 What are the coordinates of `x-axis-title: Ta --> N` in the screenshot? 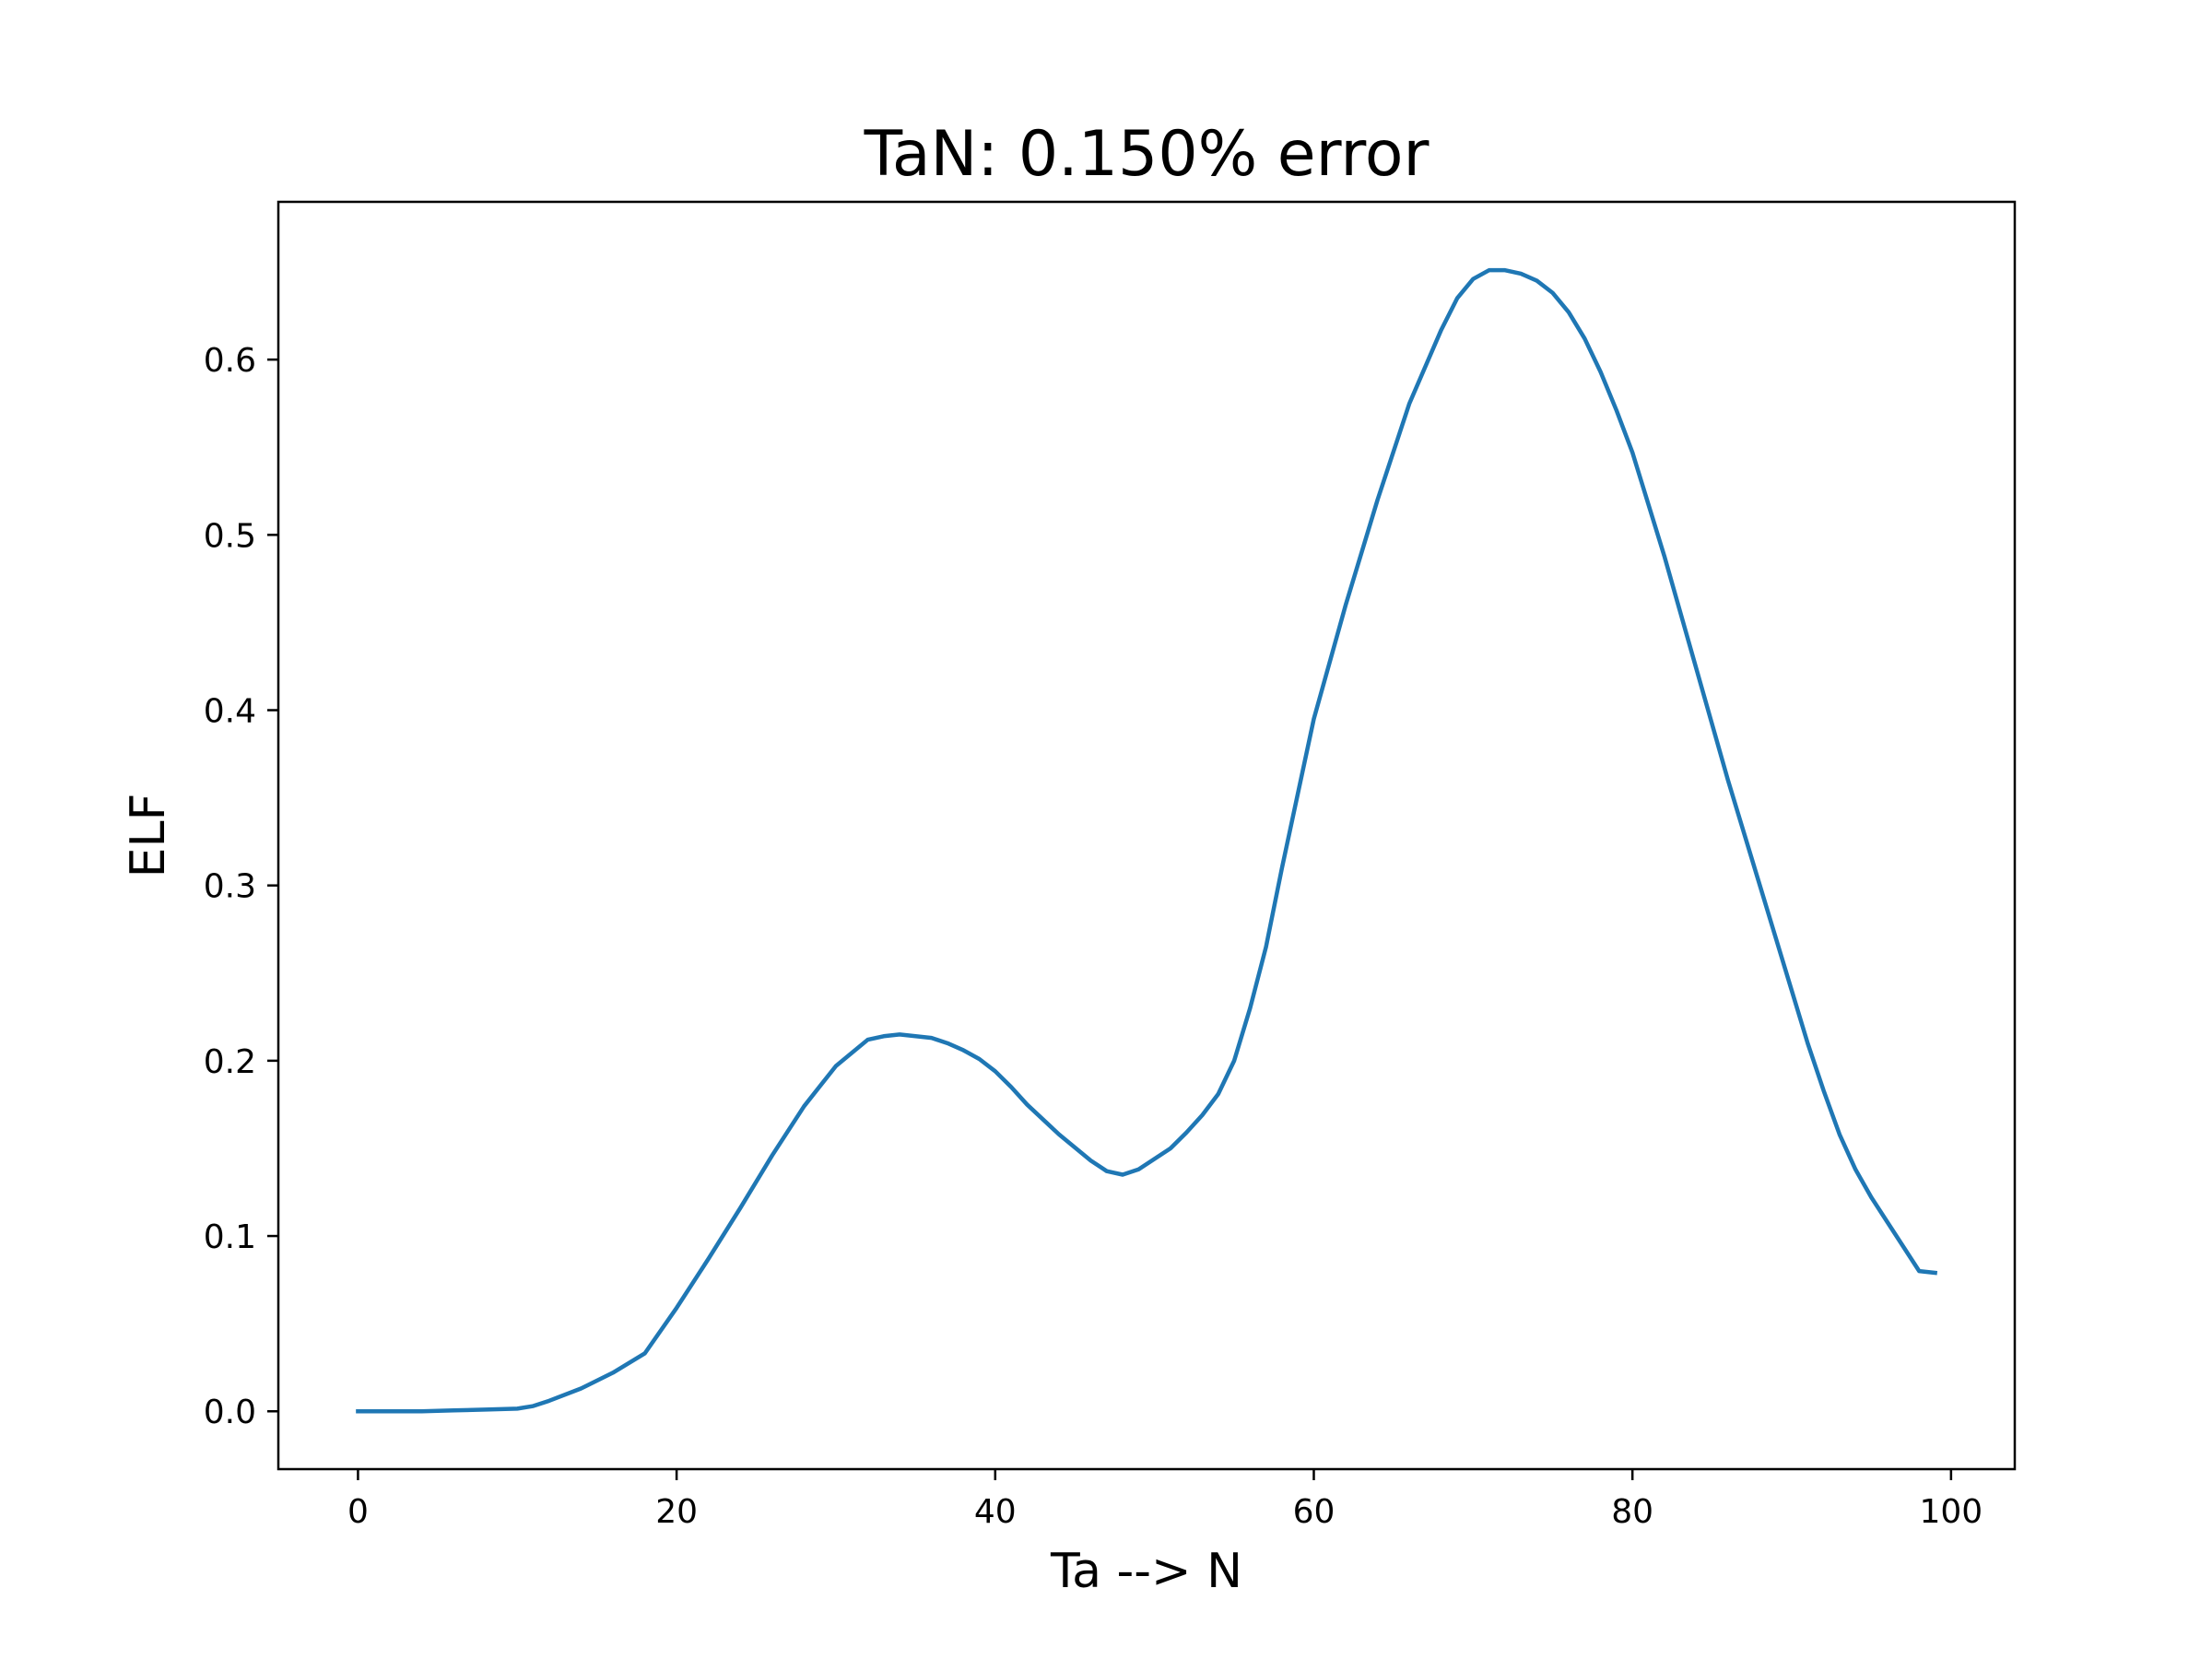 It's located at (1146, 1571).